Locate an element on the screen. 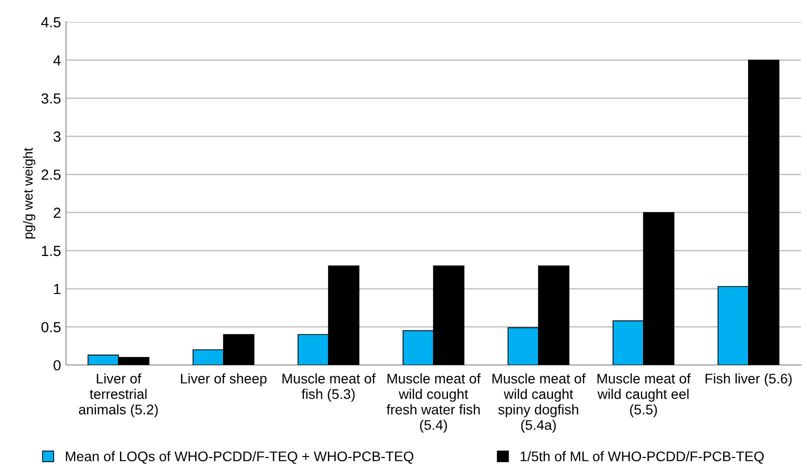 The image size is (807, 471). legend-label: Mean of LOQs of WHO-PCDD/F-TEQ + WHO-PCB-TEQ is located at coordinates (240, 457).